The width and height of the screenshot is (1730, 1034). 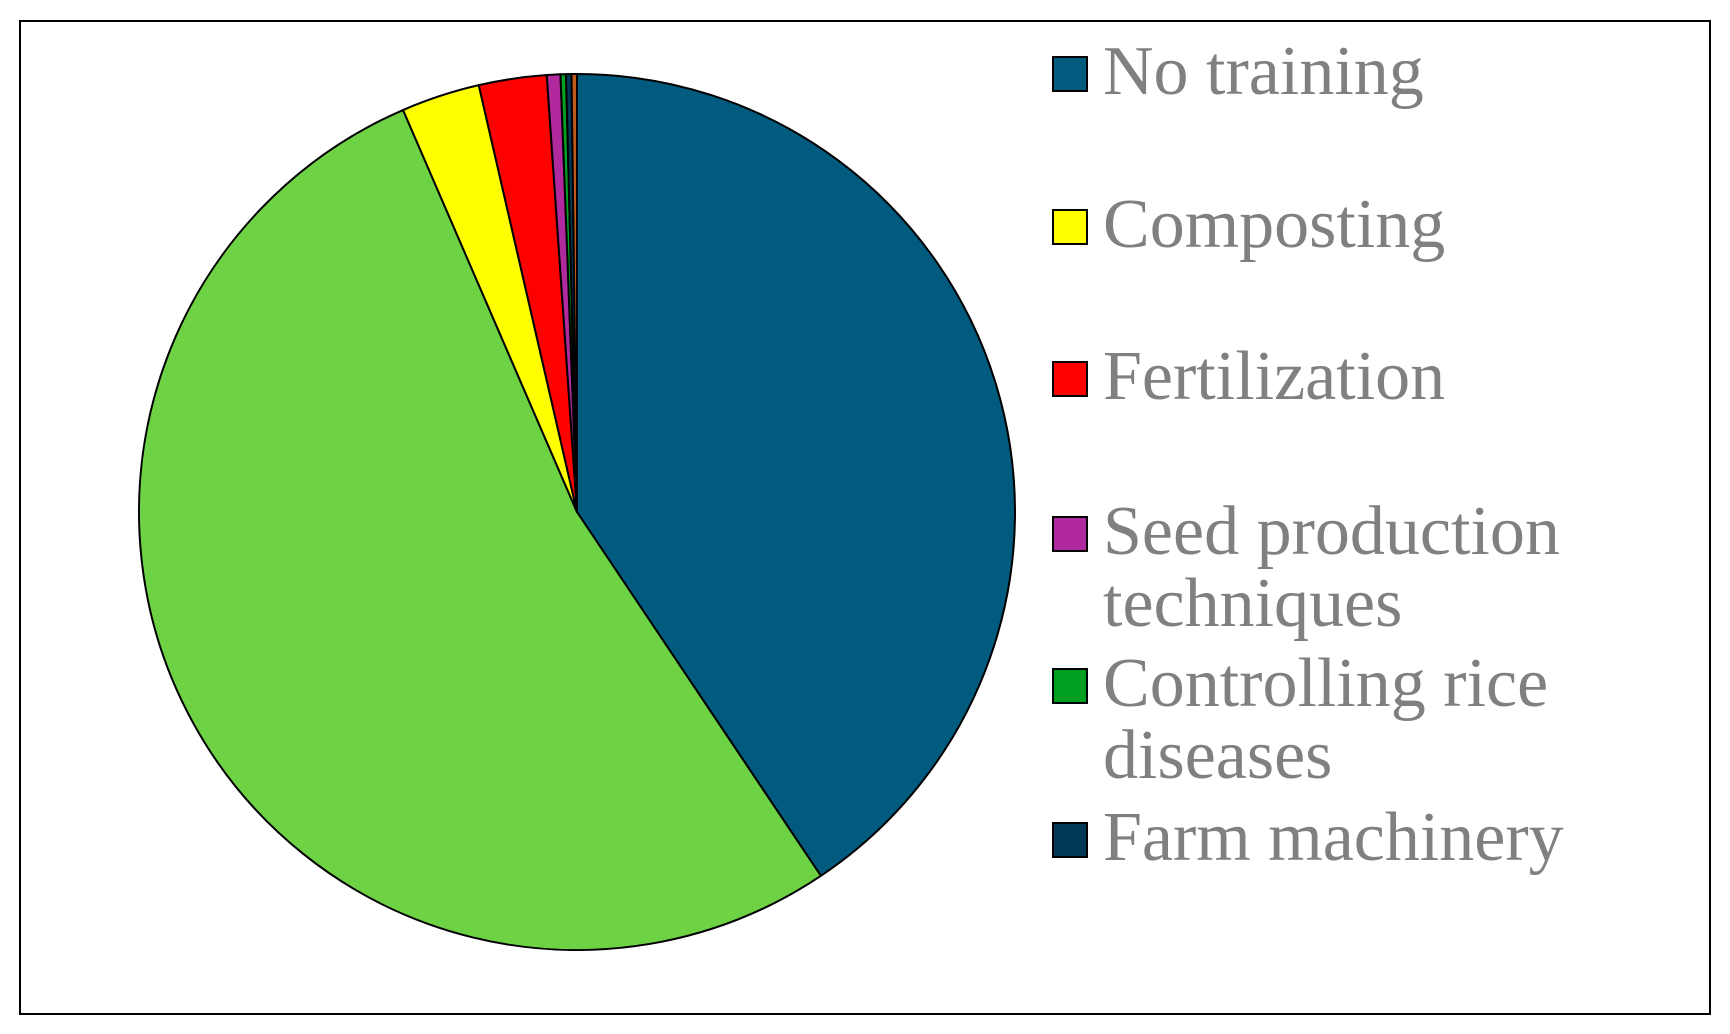 I want to click on legend-label-composting: Composting, so click(x=1274, y=224).